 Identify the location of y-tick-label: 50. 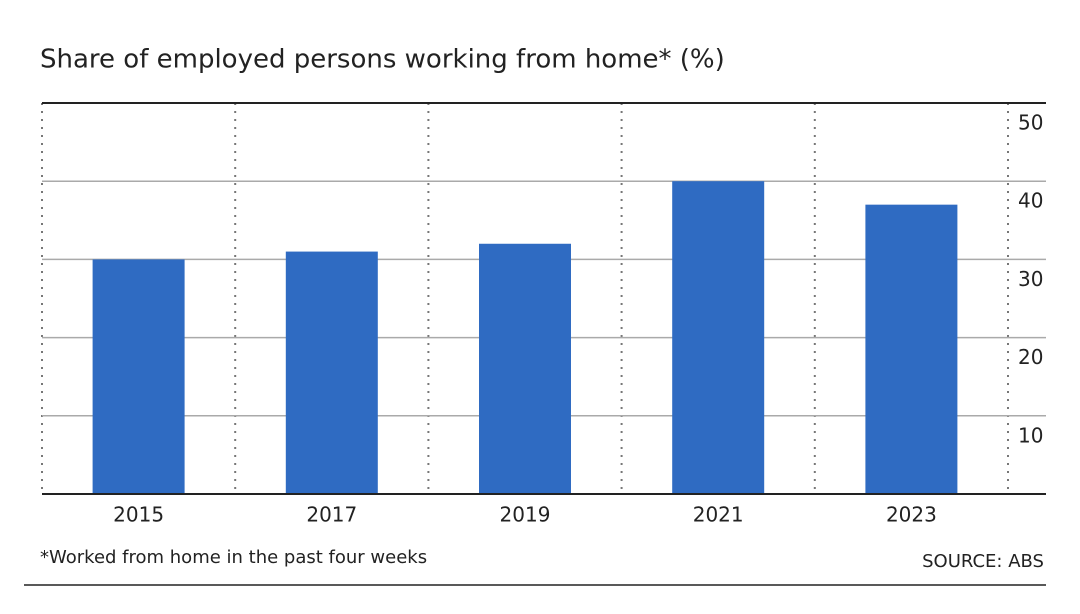
(1030, 123).